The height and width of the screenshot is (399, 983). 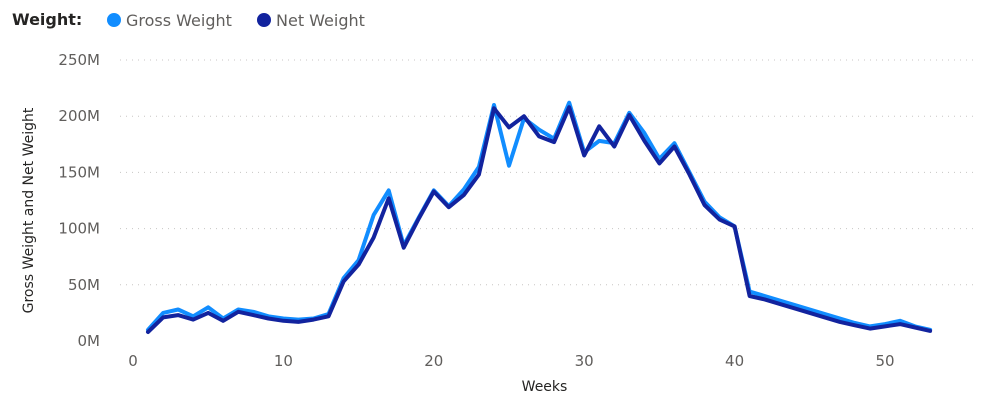 What do you see at coordinates (79, 172) in the screenshot?
I see `y-tick-label: 150M` at bounding box center [79, 172].